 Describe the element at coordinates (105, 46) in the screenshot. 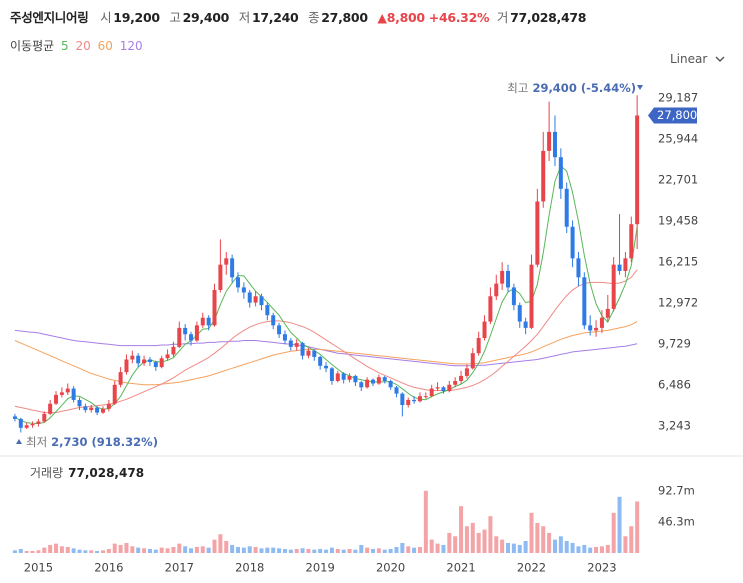

I see `legend-entry: 60` at that location.